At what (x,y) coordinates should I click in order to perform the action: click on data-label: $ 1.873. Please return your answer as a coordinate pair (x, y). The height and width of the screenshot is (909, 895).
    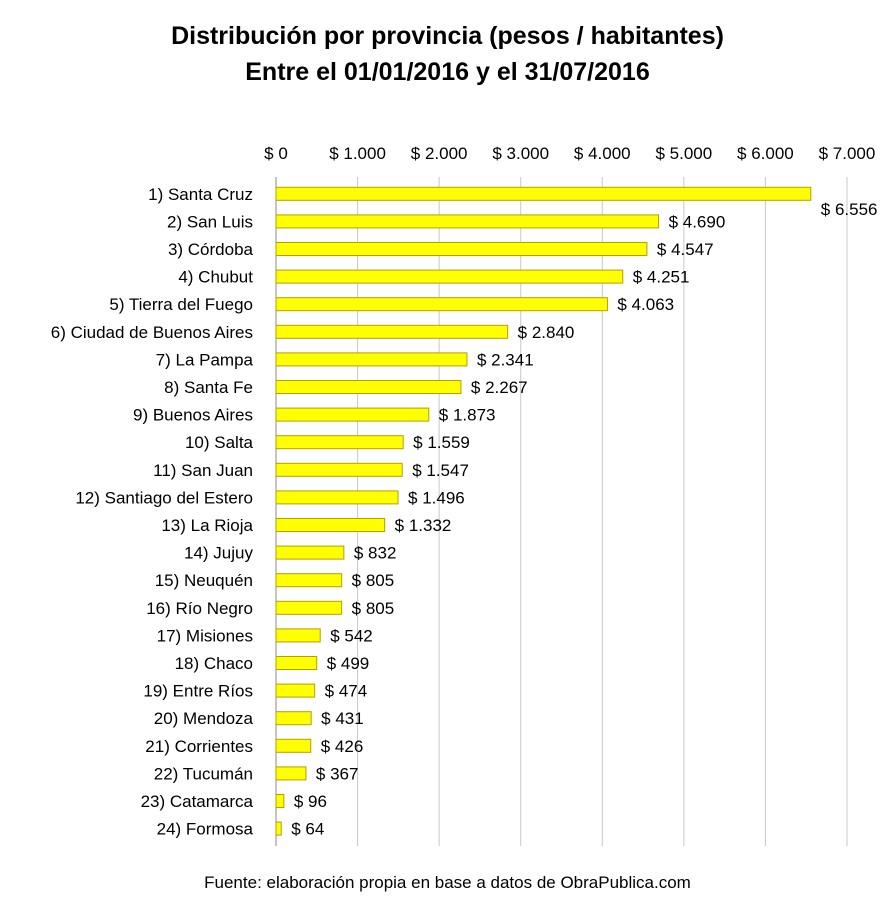
    Looking at the image, I should click on (467, 415).